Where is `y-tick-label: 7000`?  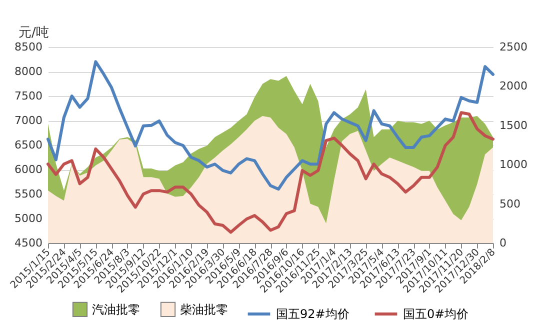 y-tick-label: 7000 is located at coordinates (28, 120).